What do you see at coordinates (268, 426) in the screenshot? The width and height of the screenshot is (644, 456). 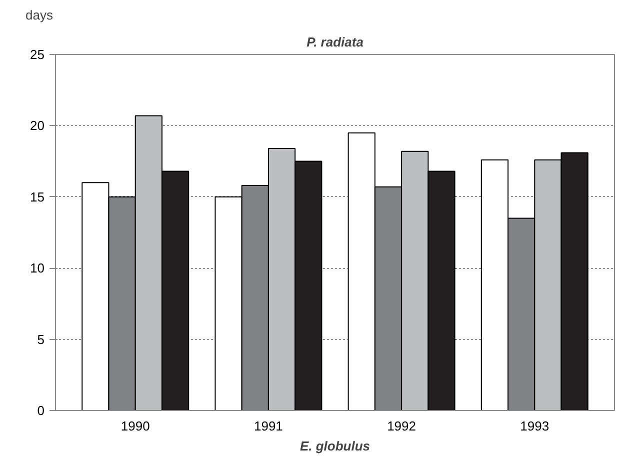 I see `x-tick-label: 1991` at bounding box center [268, 426].